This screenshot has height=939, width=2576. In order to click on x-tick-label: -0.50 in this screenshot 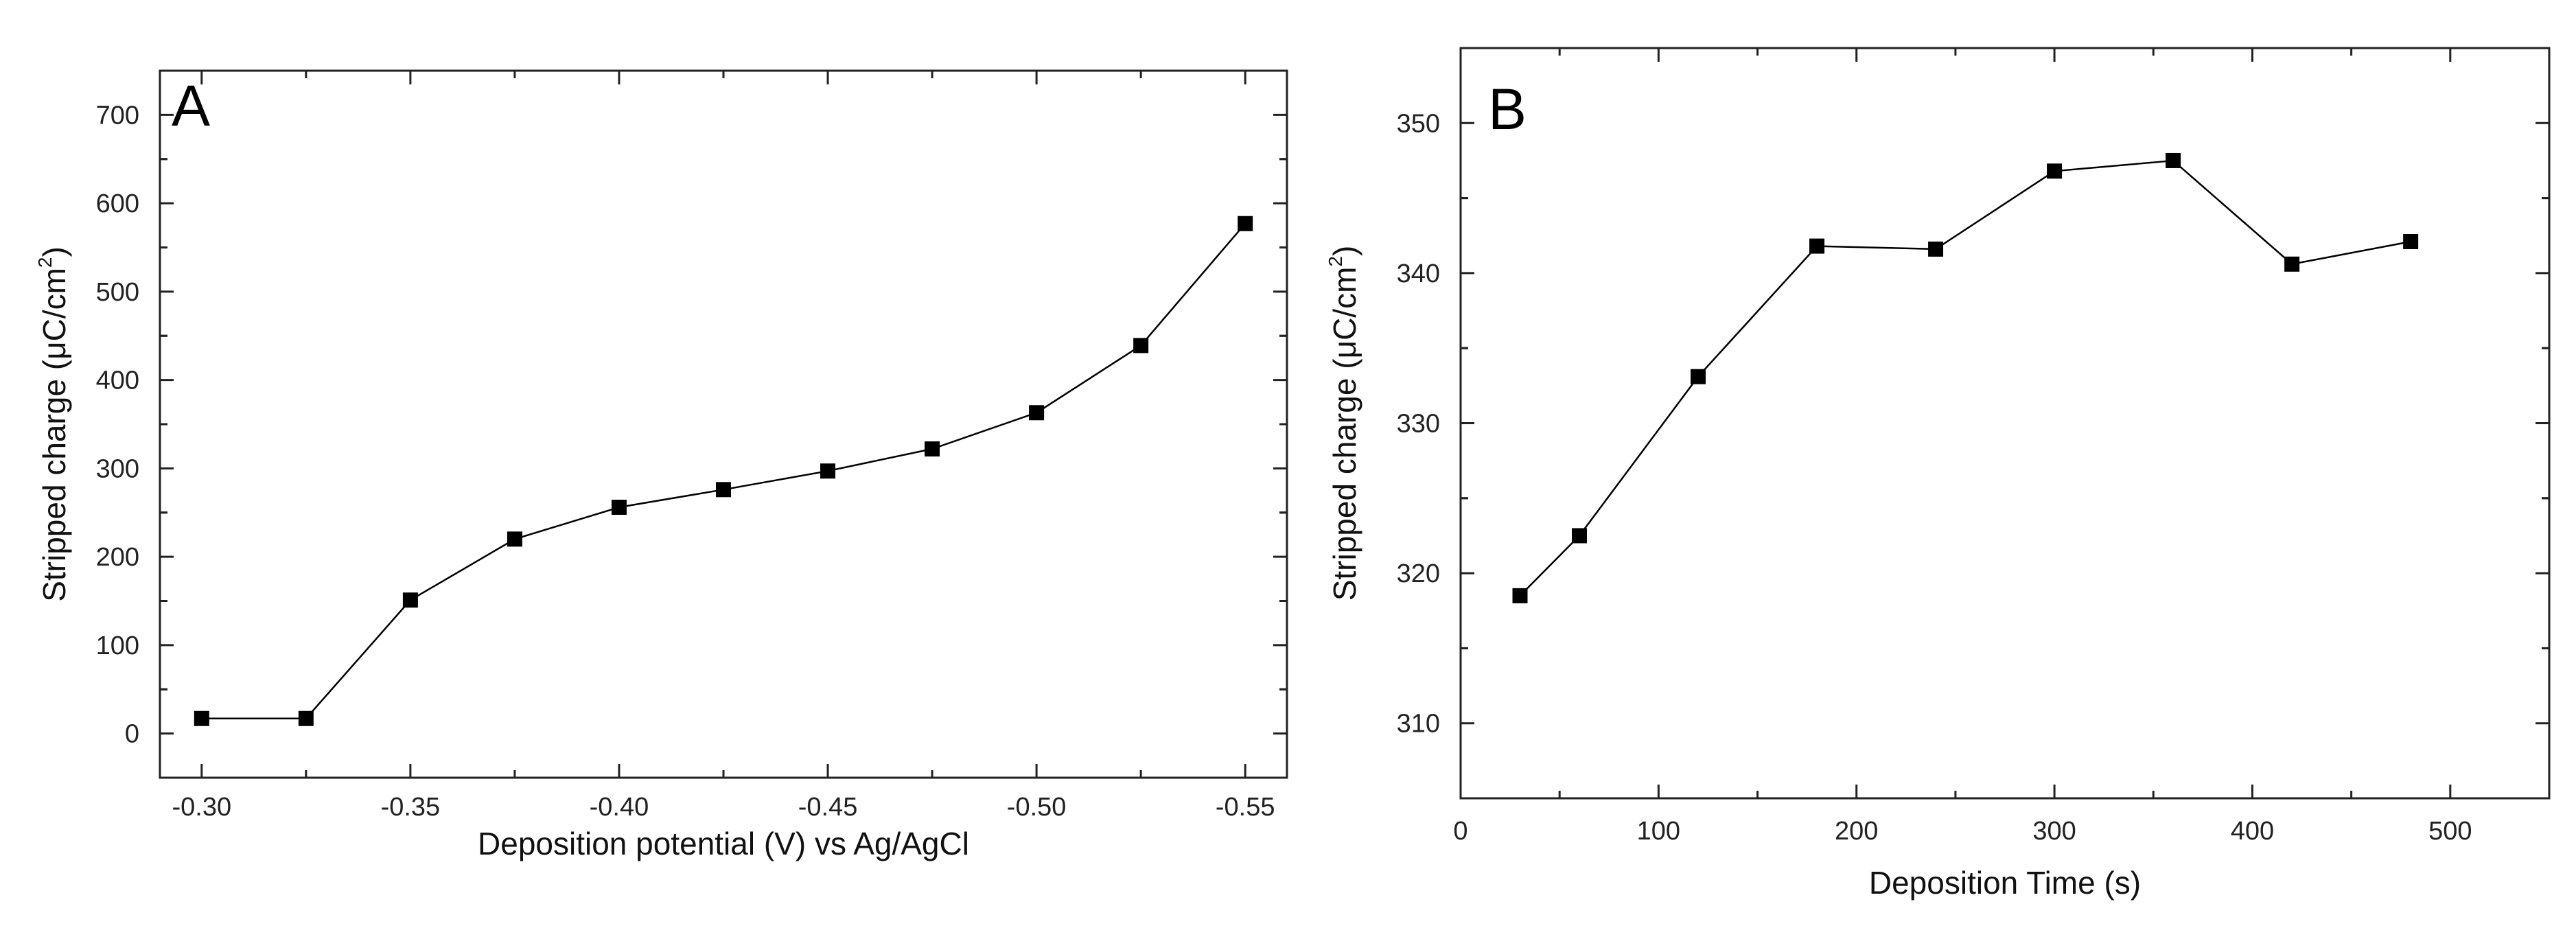, I will do `click(1037, 808)`.